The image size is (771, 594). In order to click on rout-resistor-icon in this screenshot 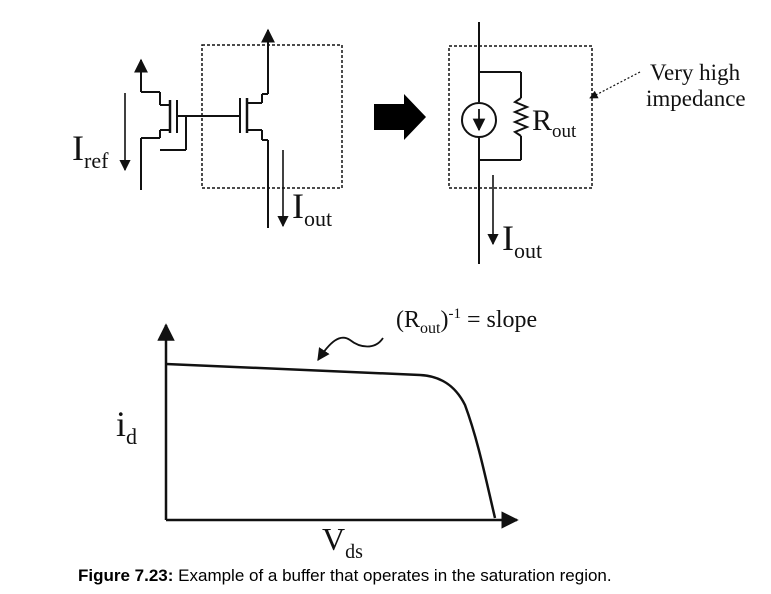, I will do `click(521, 117)`.